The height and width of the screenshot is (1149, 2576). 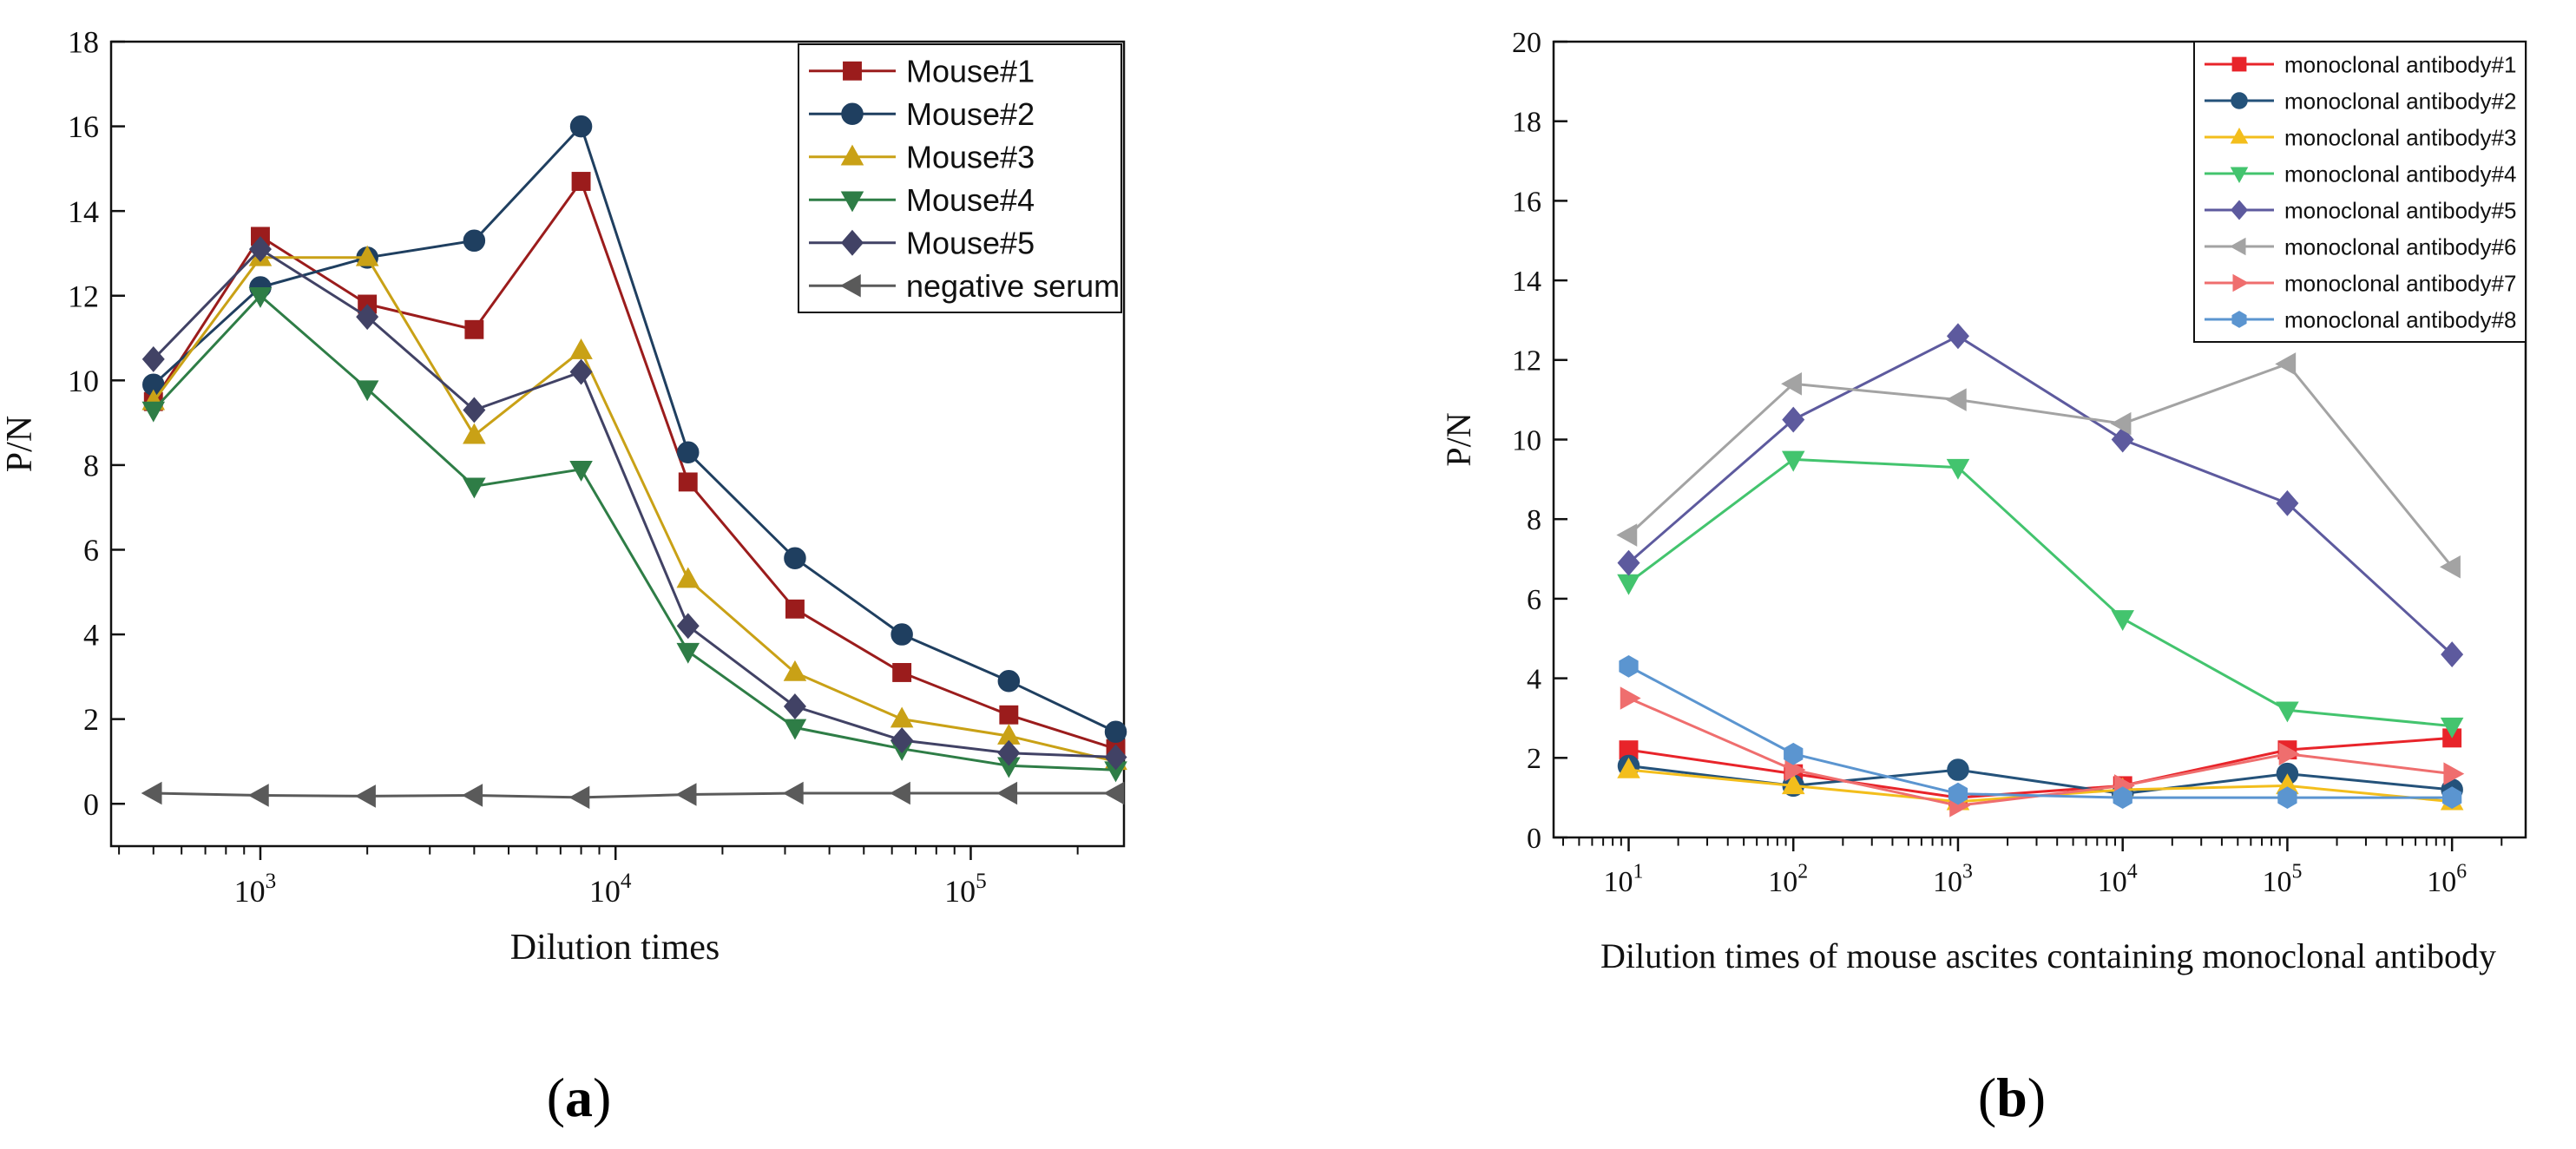 What do you see at coordinates (1624, 880) in the screenshot?
I see `x-tick-label: 10¹` at bounding box center [1624, 880].